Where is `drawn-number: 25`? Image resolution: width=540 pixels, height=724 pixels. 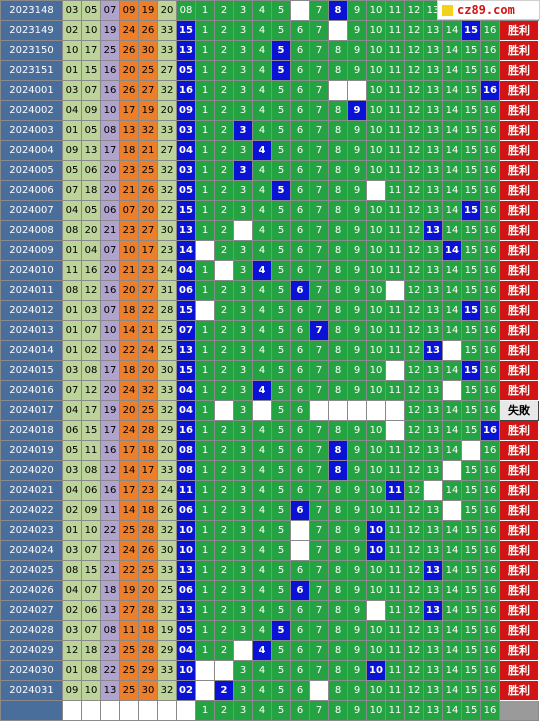
drawn-number: 25 is located at coordinates (148, 170).